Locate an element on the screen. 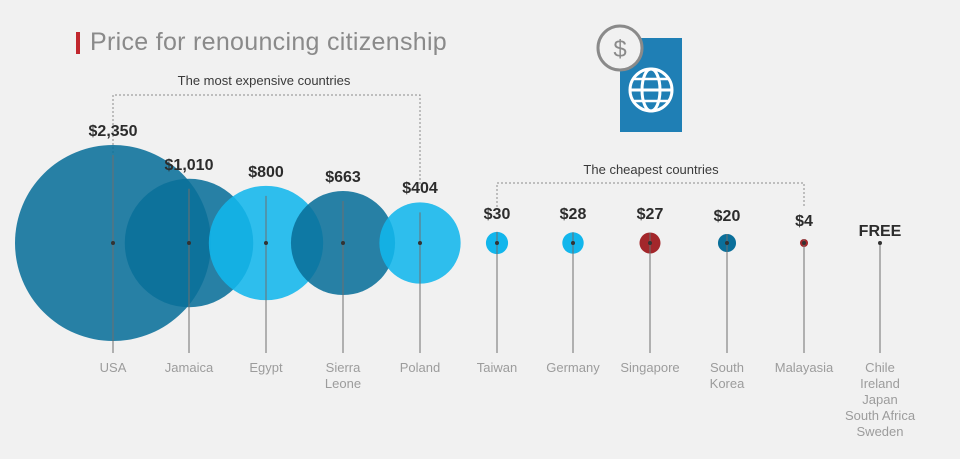 The height and width of the screenshot is (459, 960). category-label-line: South Africa is located at coordinates (880, 415).